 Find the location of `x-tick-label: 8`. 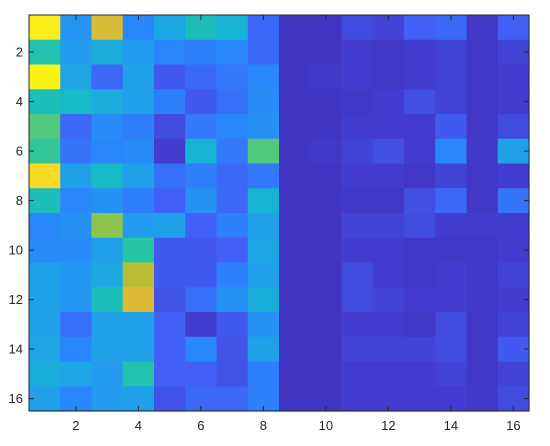

x-tick-label: 8 is located at coordinates (263, 425).